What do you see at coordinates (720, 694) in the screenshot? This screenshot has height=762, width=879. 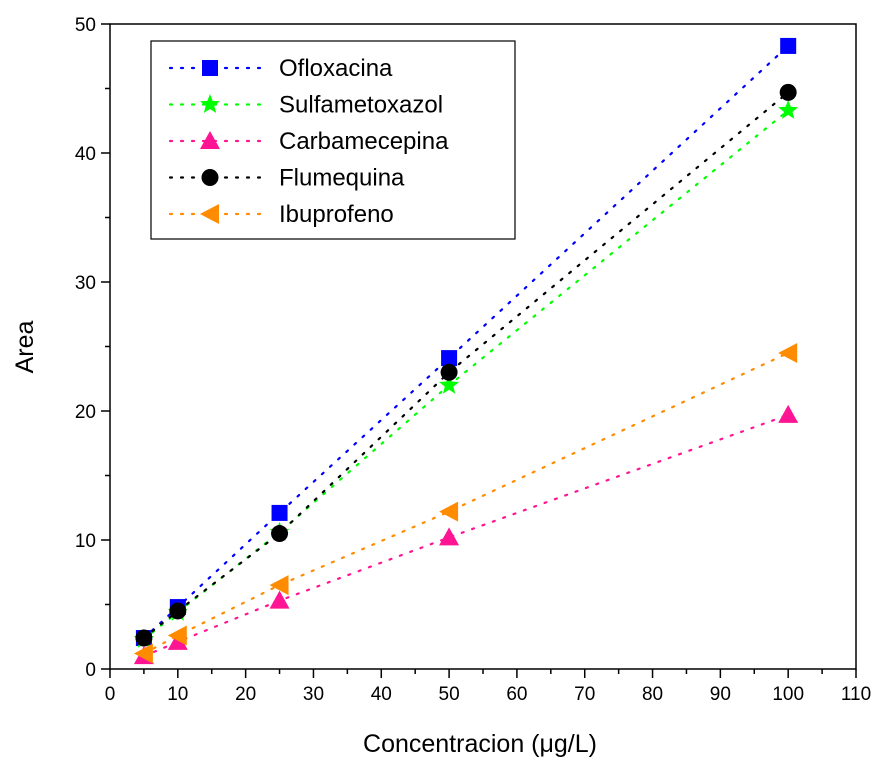 I see `x-tick-label: 90` at bounding box center [720, 694].